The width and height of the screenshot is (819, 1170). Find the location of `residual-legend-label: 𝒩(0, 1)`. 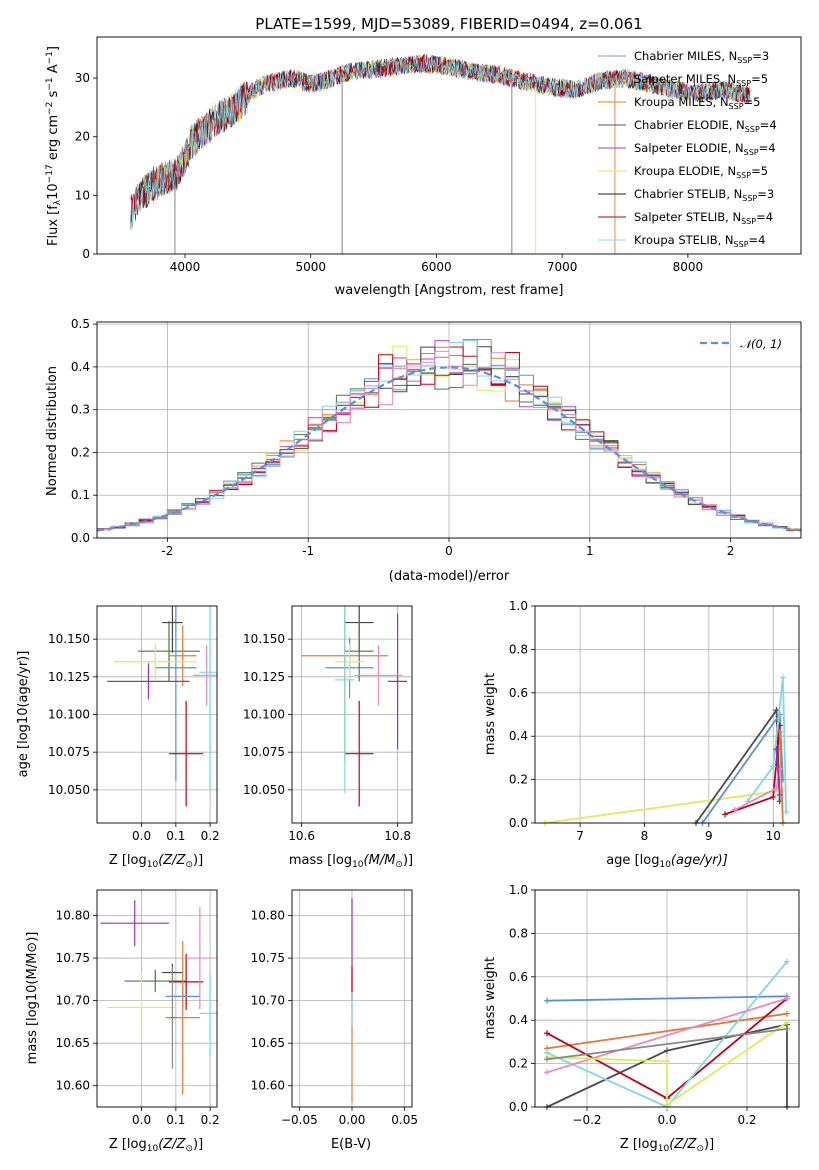

residual-legend-label: 𝒩(0, 1) is located at coordinates (761, 344).